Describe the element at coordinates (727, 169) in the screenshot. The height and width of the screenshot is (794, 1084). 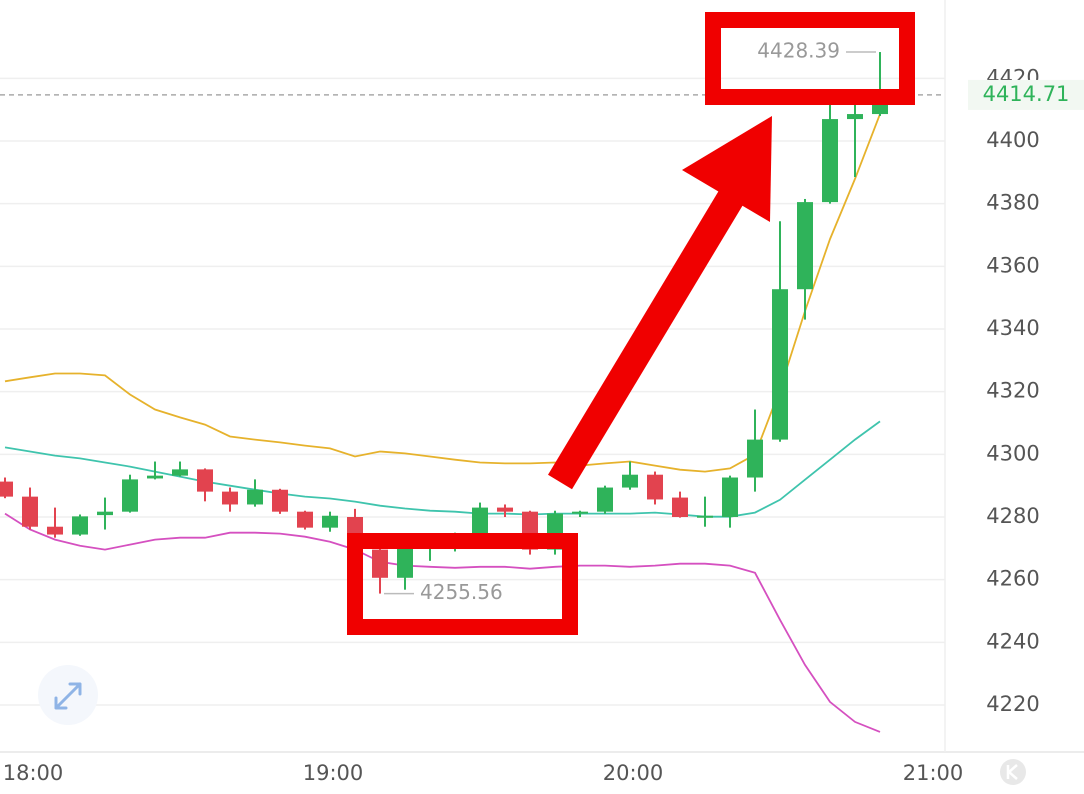
I see `arrow-head` at that location.